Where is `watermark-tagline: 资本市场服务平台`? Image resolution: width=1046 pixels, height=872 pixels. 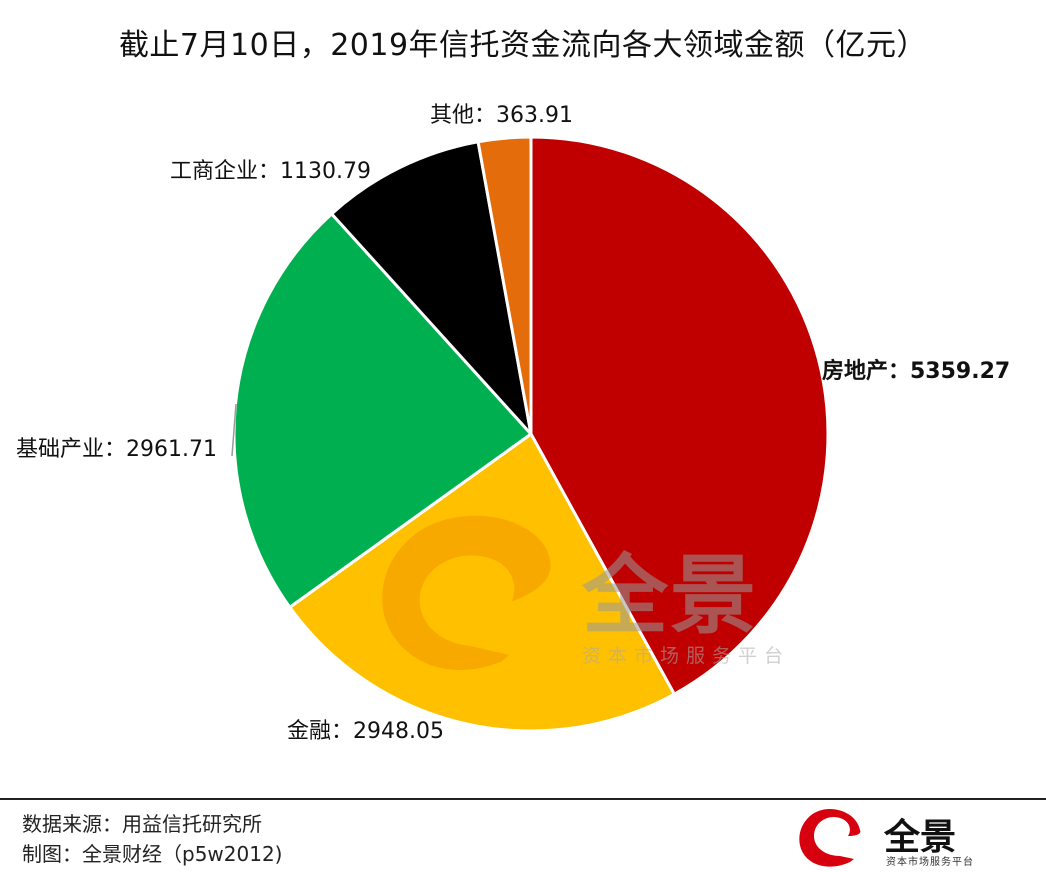 watermark-tagline: 资本市场服务平台 is located at coordinates (686, 656).